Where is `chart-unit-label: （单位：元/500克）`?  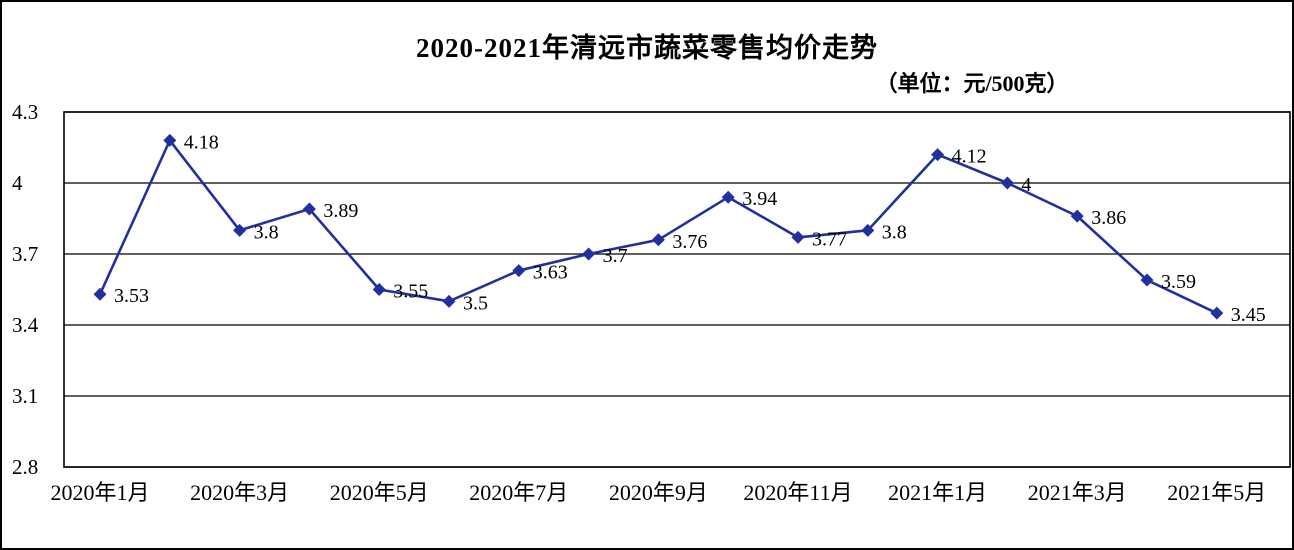
chart-unit-label: （单位：元/500克） is located at coordinates (972, 83).